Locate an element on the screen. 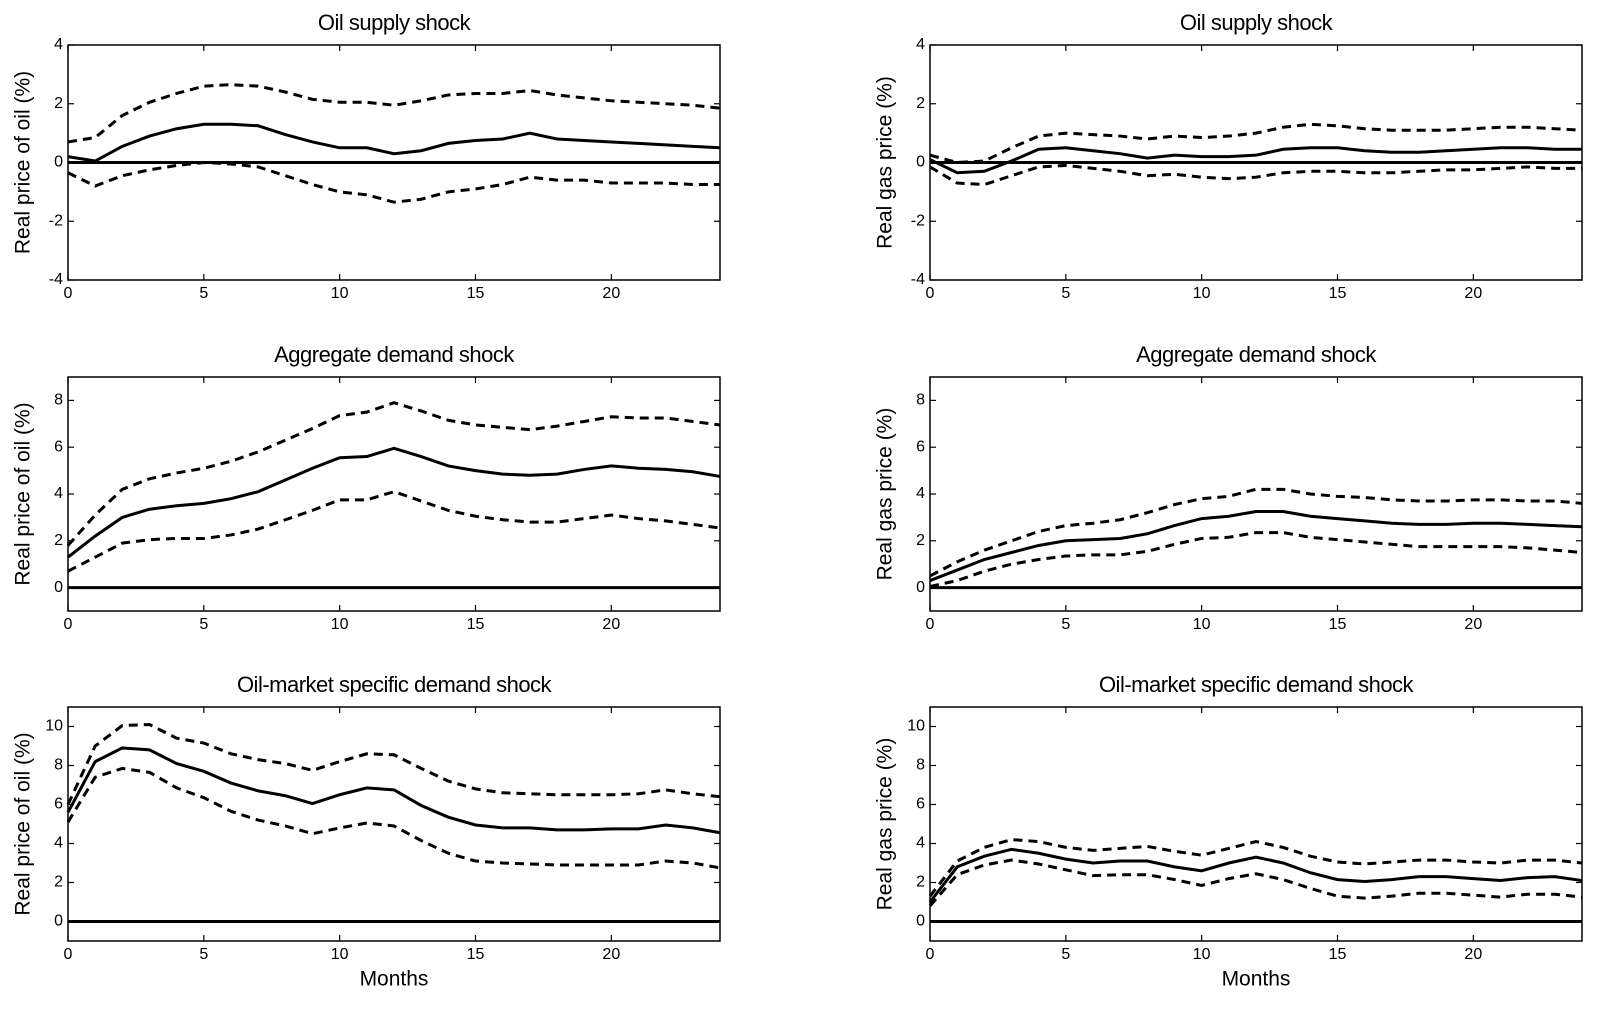 This screenshot has height=1018, width=1608. x-axis-label: Months is located at coordinates (394, 979).